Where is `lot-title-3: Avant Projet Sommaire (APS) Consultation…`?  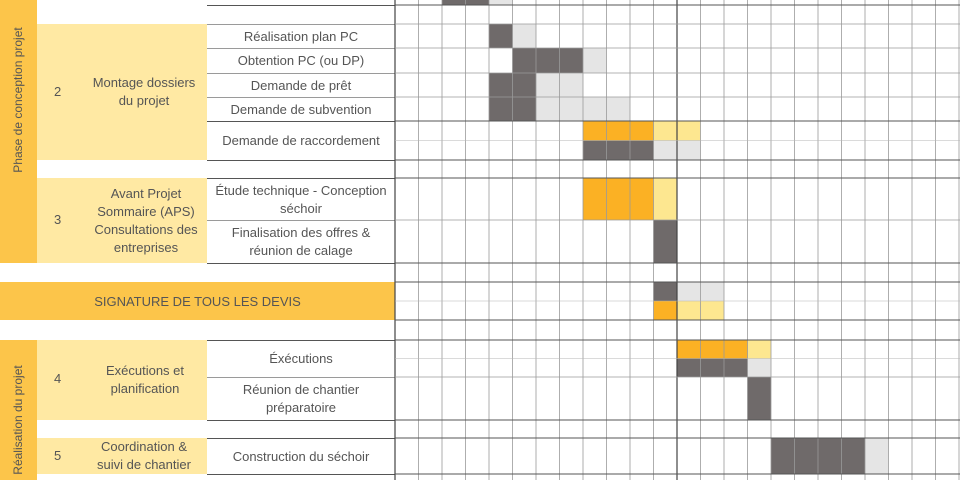
lot-title-3: Avant Projet Sommaire (APS) Consultation… is located at coordinates (146, 220).